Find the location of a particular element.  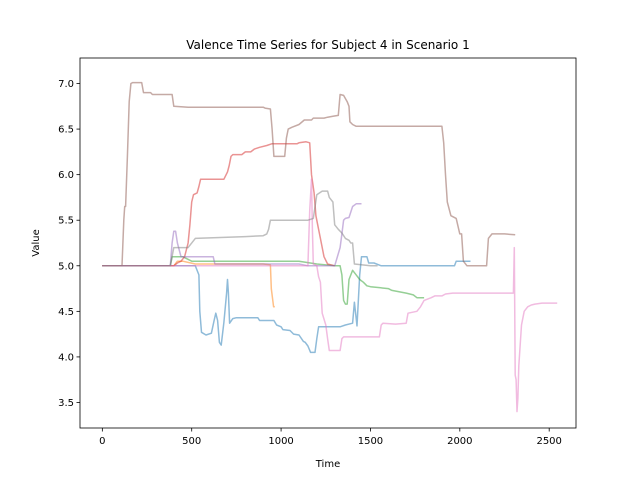

y-tick-label: 4.5 is located at coordinates (66, 312).